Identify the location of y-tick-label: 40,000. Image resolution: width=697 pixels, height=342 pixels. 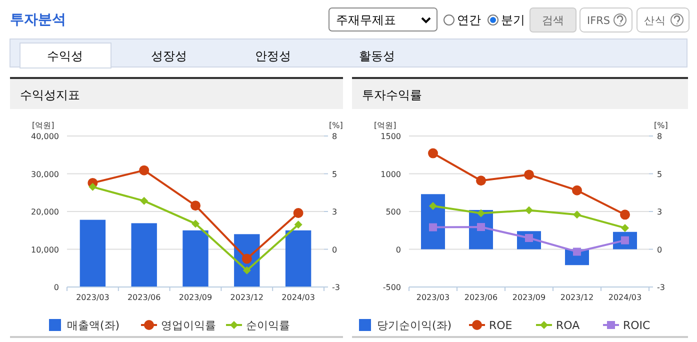
(45, 136).